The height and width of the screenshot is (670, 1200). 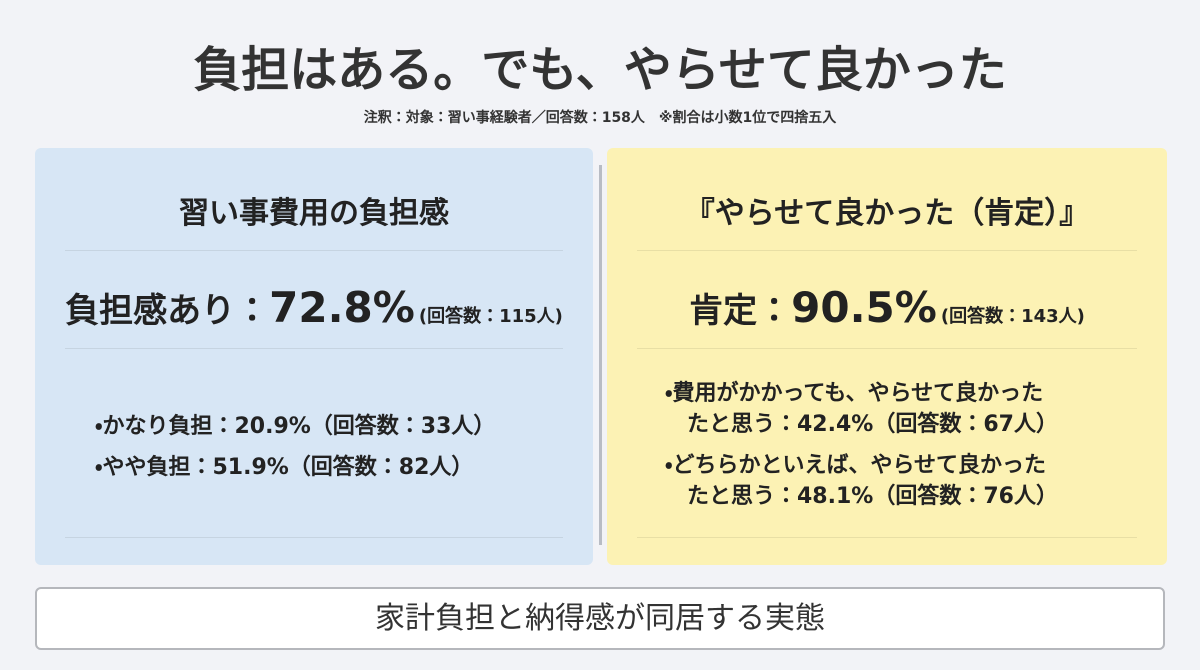 What do you see at coordinates (932, 409) in the screenshot?
I see `bullet: ・費用がかかっても、やらせて良かったたと思う：42.4%（回答数：67人）` at bounding box center [932, 409].